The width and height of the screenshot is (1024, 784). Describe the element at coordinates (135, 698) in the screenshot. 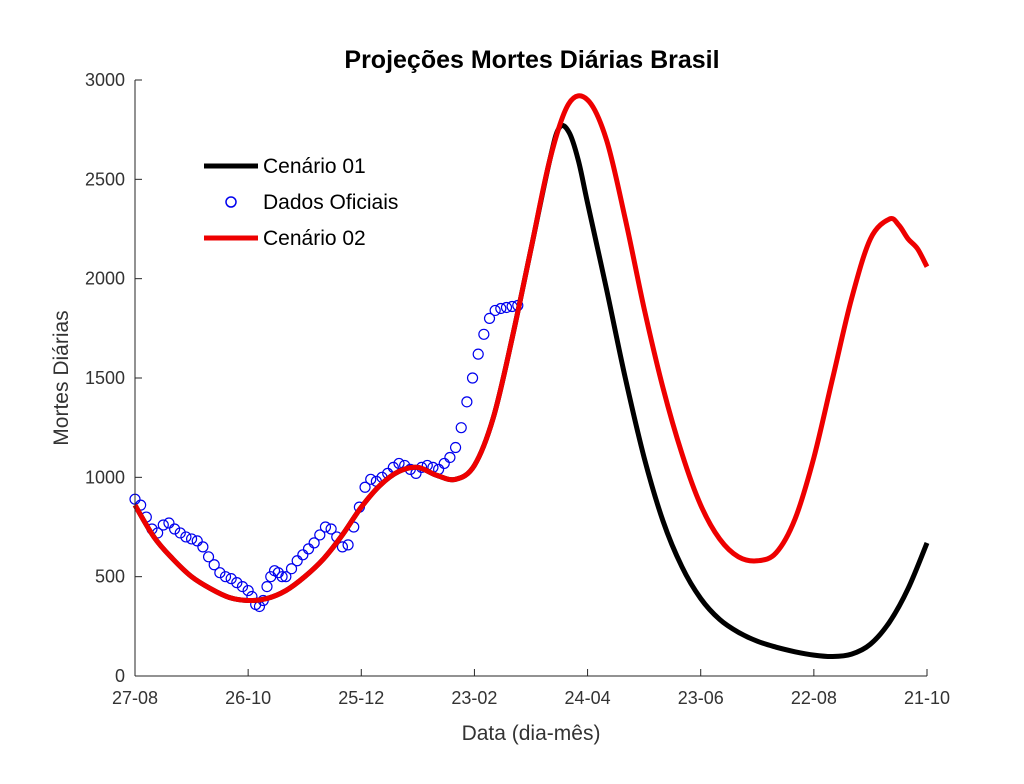

I see `x-tick-label: 27-08` at that location.